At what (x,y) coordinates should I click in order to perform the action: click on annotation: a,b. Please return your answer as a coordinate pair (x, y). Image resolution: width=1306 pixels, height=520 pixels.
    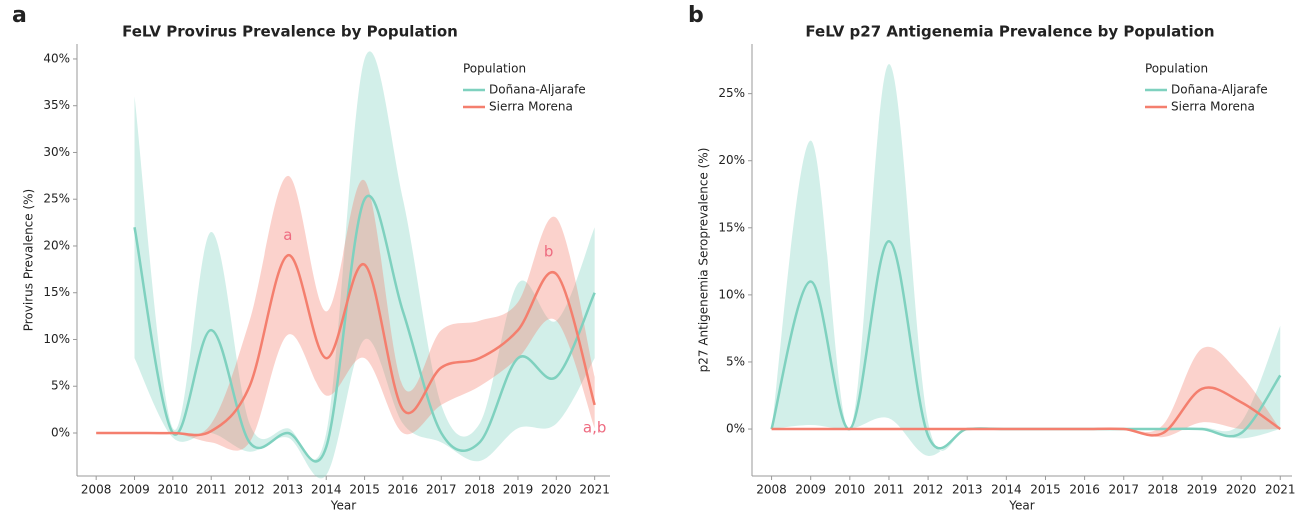
    Looking at the image, I should click on (594, 427).